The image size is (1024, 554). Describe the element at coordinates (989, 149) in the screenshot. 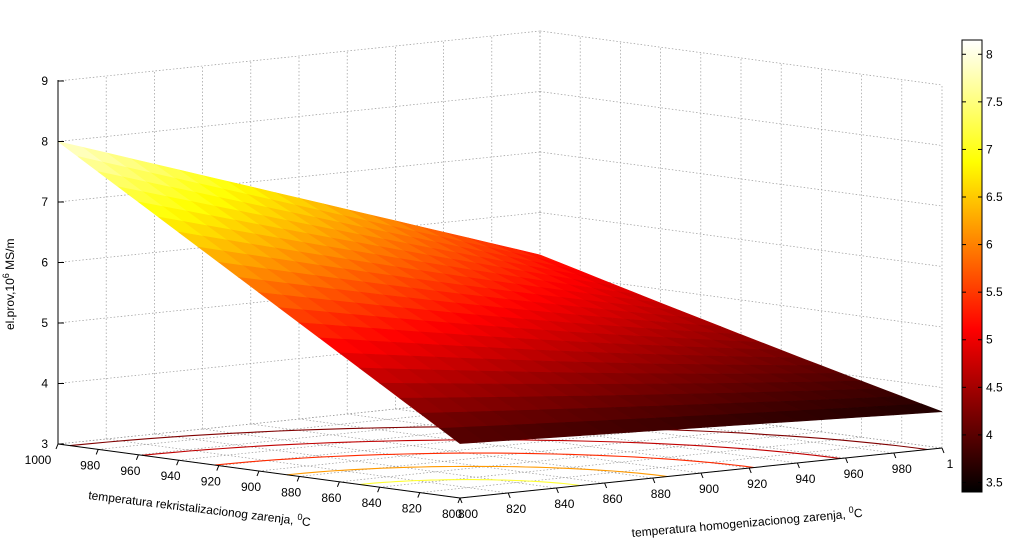

I see `colorbar-tick-label: 7` at that location.